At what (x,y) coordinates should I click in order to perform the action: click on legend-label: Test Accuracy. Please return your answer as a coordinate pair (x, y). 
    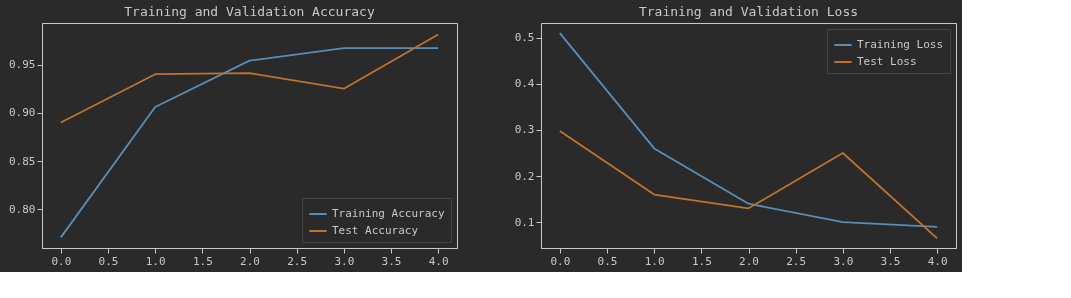
    Looking at the image, I should click on (375, 230).